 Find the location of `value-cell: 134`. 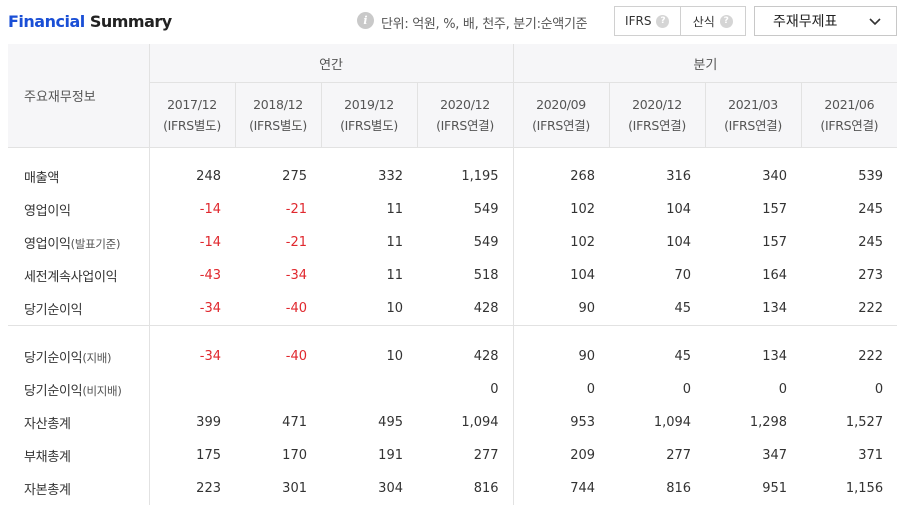

value-cell: 134 is located at coordinates (753, 309).